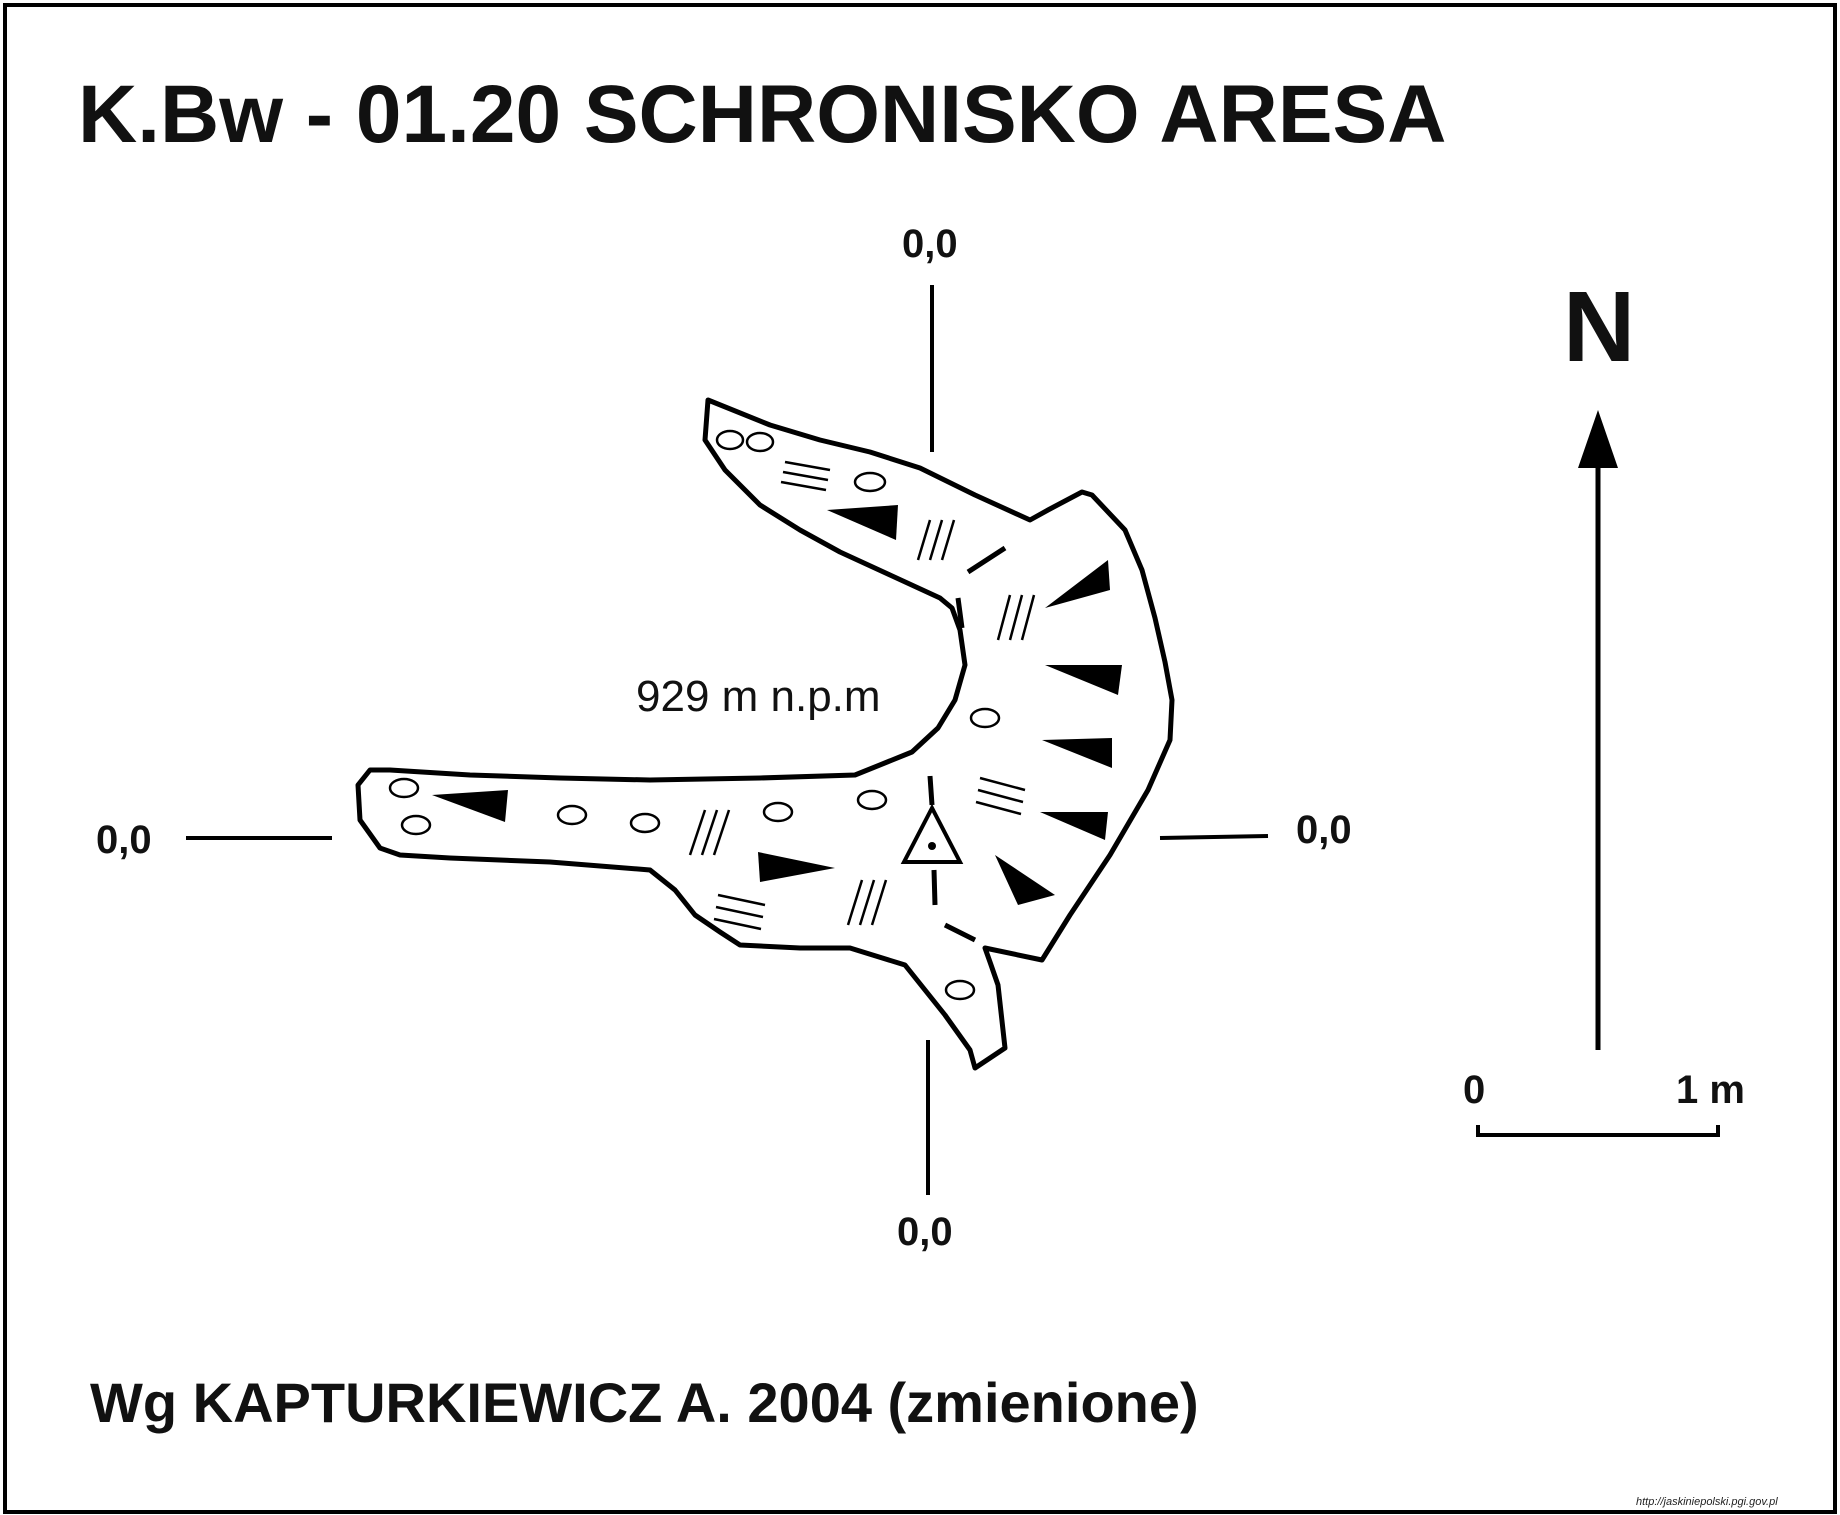 This screenshot has height=1515, width=1840. Describe the element at coordinates (124, 840) in the screenshot. I see `section-label-left: 0,0` at that location.